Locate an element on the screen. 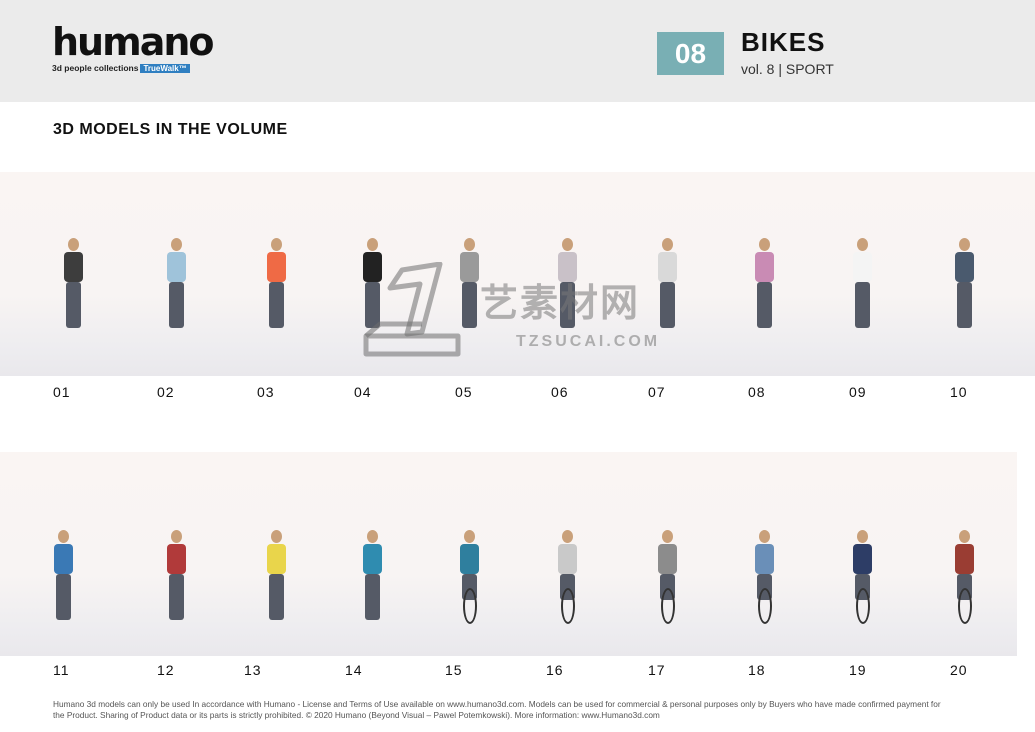 This screenshot has height=732, width=1035. row1-model-number-10: 10 is located at coordinates (959, 392).